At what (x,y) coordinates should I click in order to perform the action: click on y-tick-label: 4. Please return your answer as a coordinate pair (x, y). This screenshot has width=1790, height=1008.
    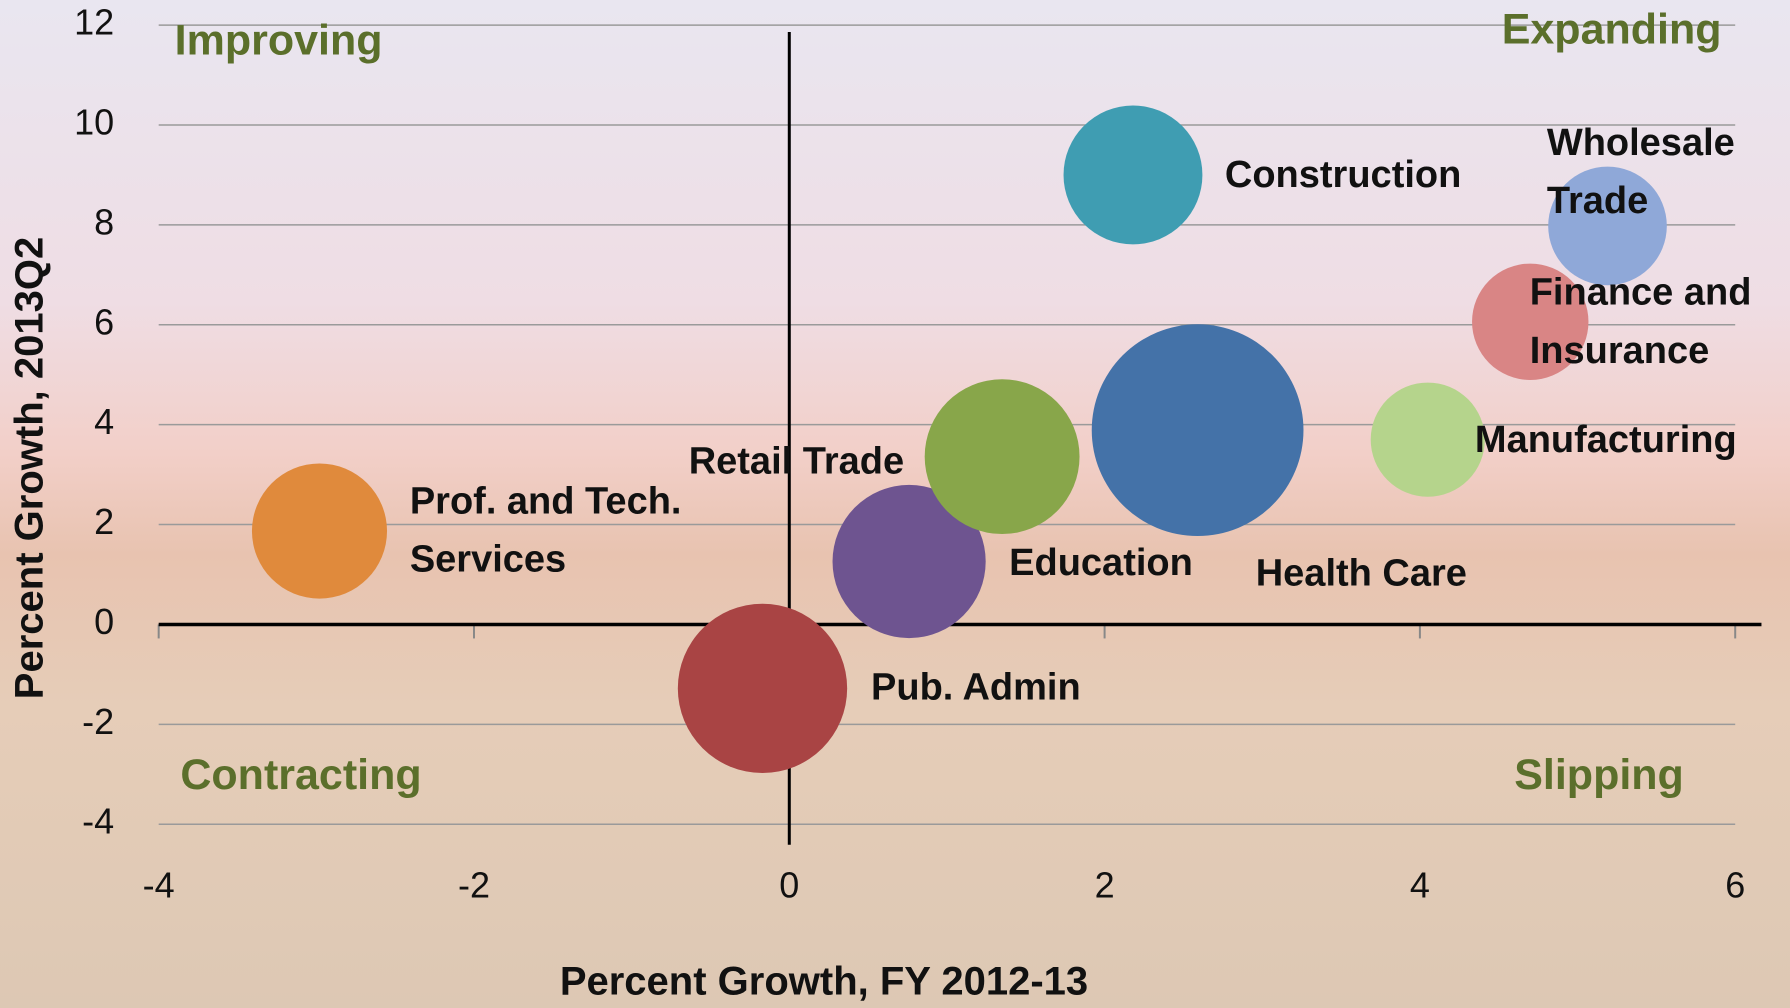
    Looking at the image, I should click on (104, 421).